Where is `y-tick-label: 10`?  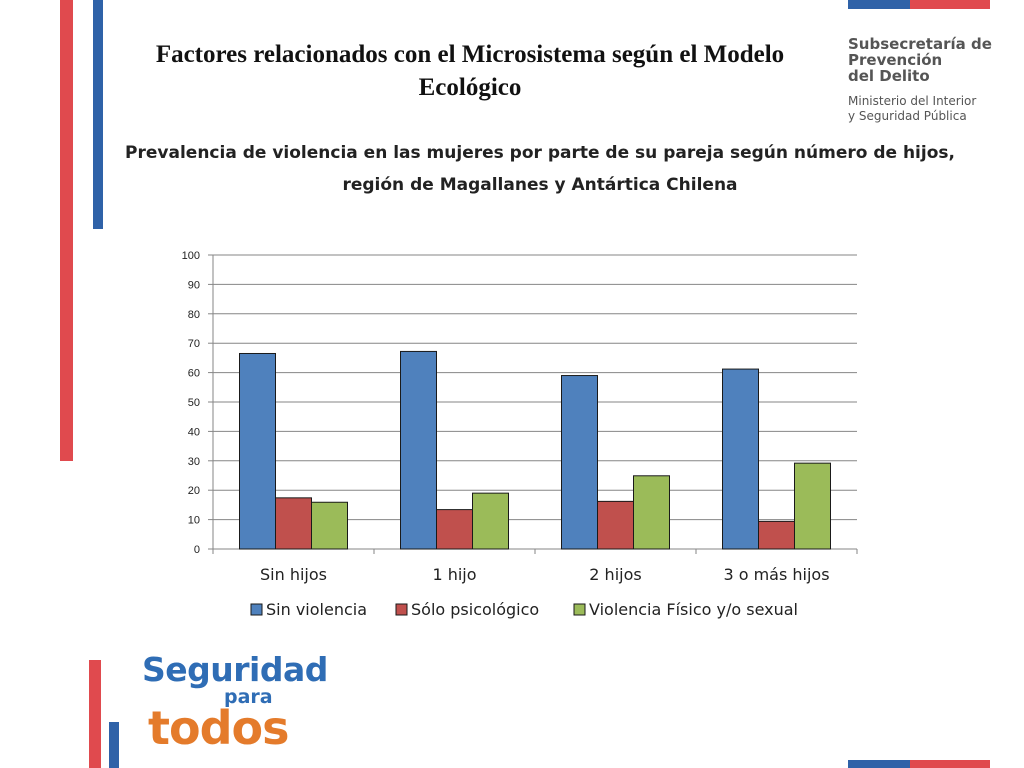 y-tick-label: 10 is located at coordinates (194, 521).